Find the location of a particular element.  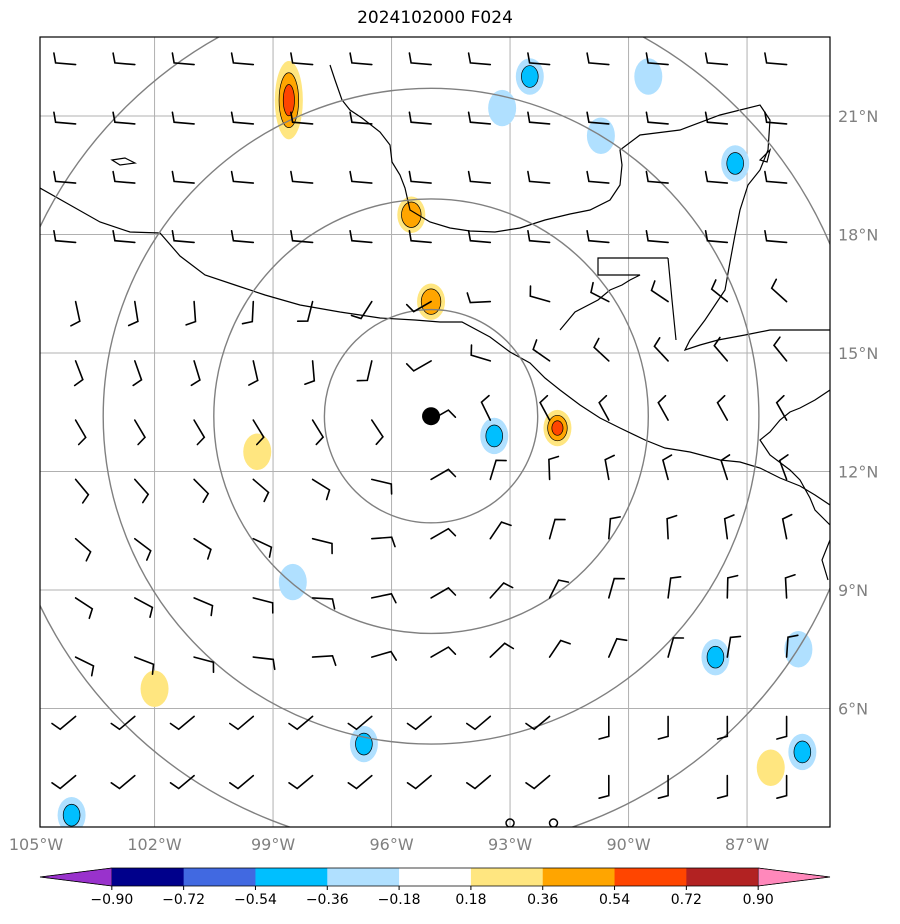

island-left is located at coordinates (124, 161).